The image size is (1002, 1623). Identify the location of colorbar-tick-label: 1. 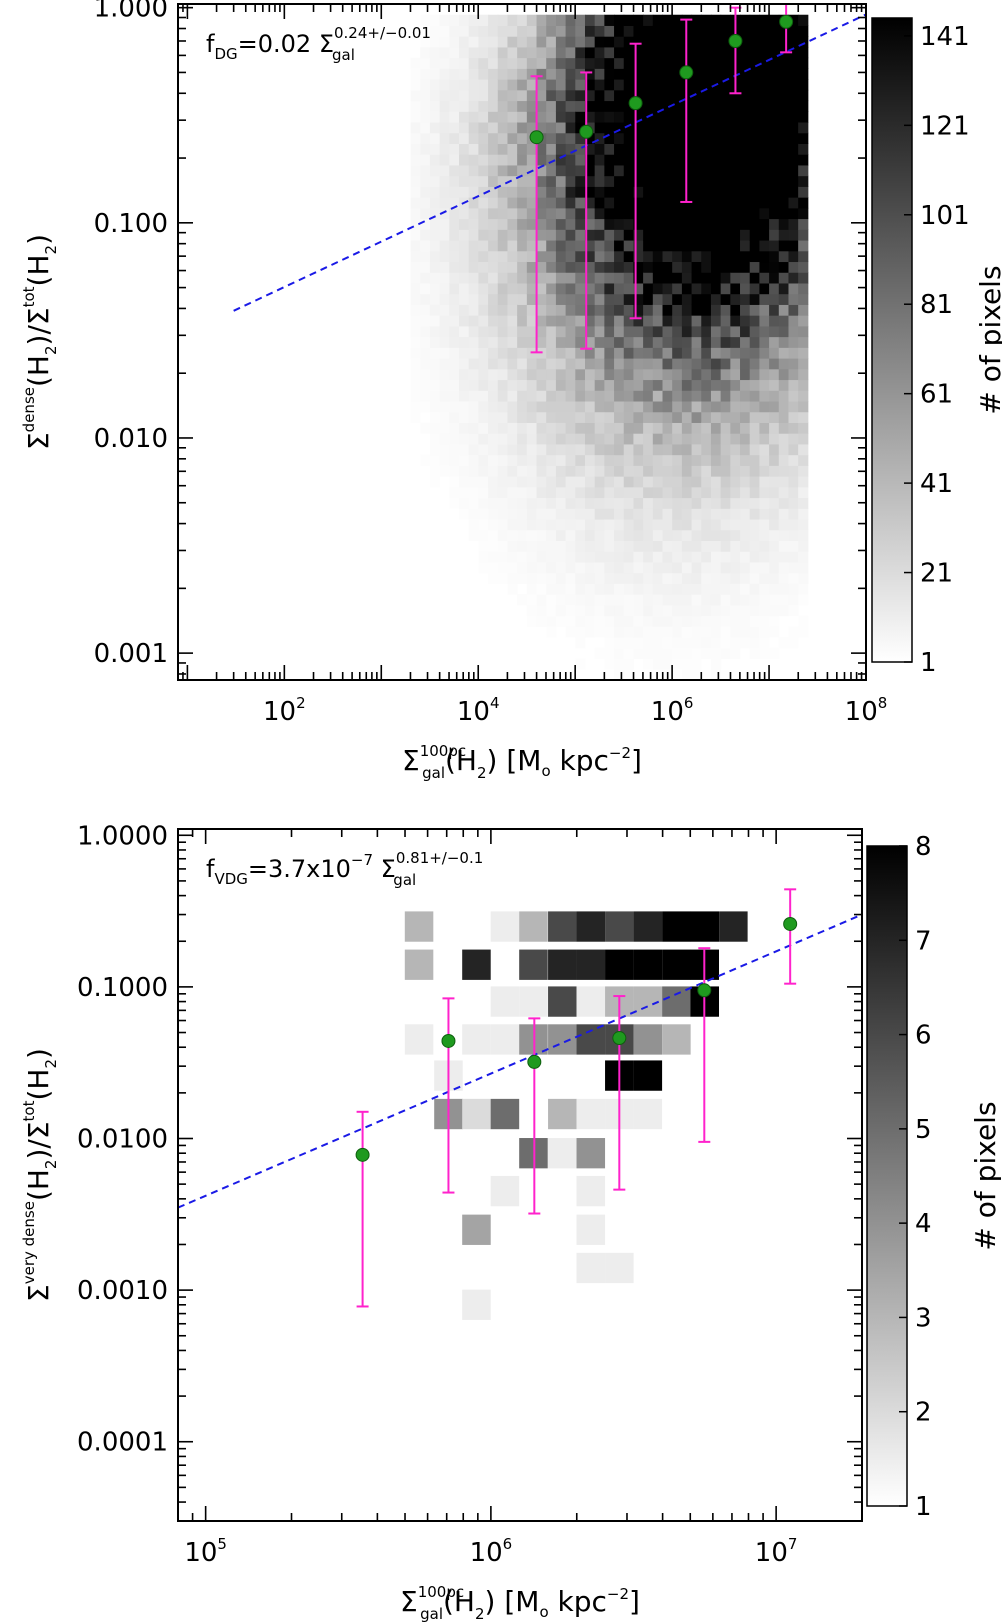
(923, 1507).